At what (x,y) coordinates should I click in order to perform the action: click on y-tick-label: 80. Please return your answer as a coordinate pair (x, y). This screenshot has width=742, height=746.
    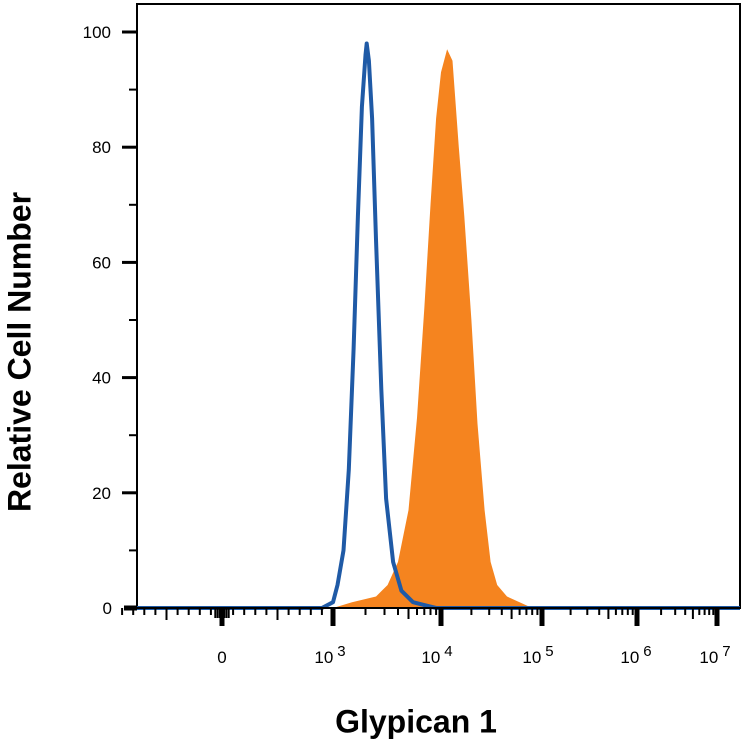
    Looking at the image, I should click on (101, 147).